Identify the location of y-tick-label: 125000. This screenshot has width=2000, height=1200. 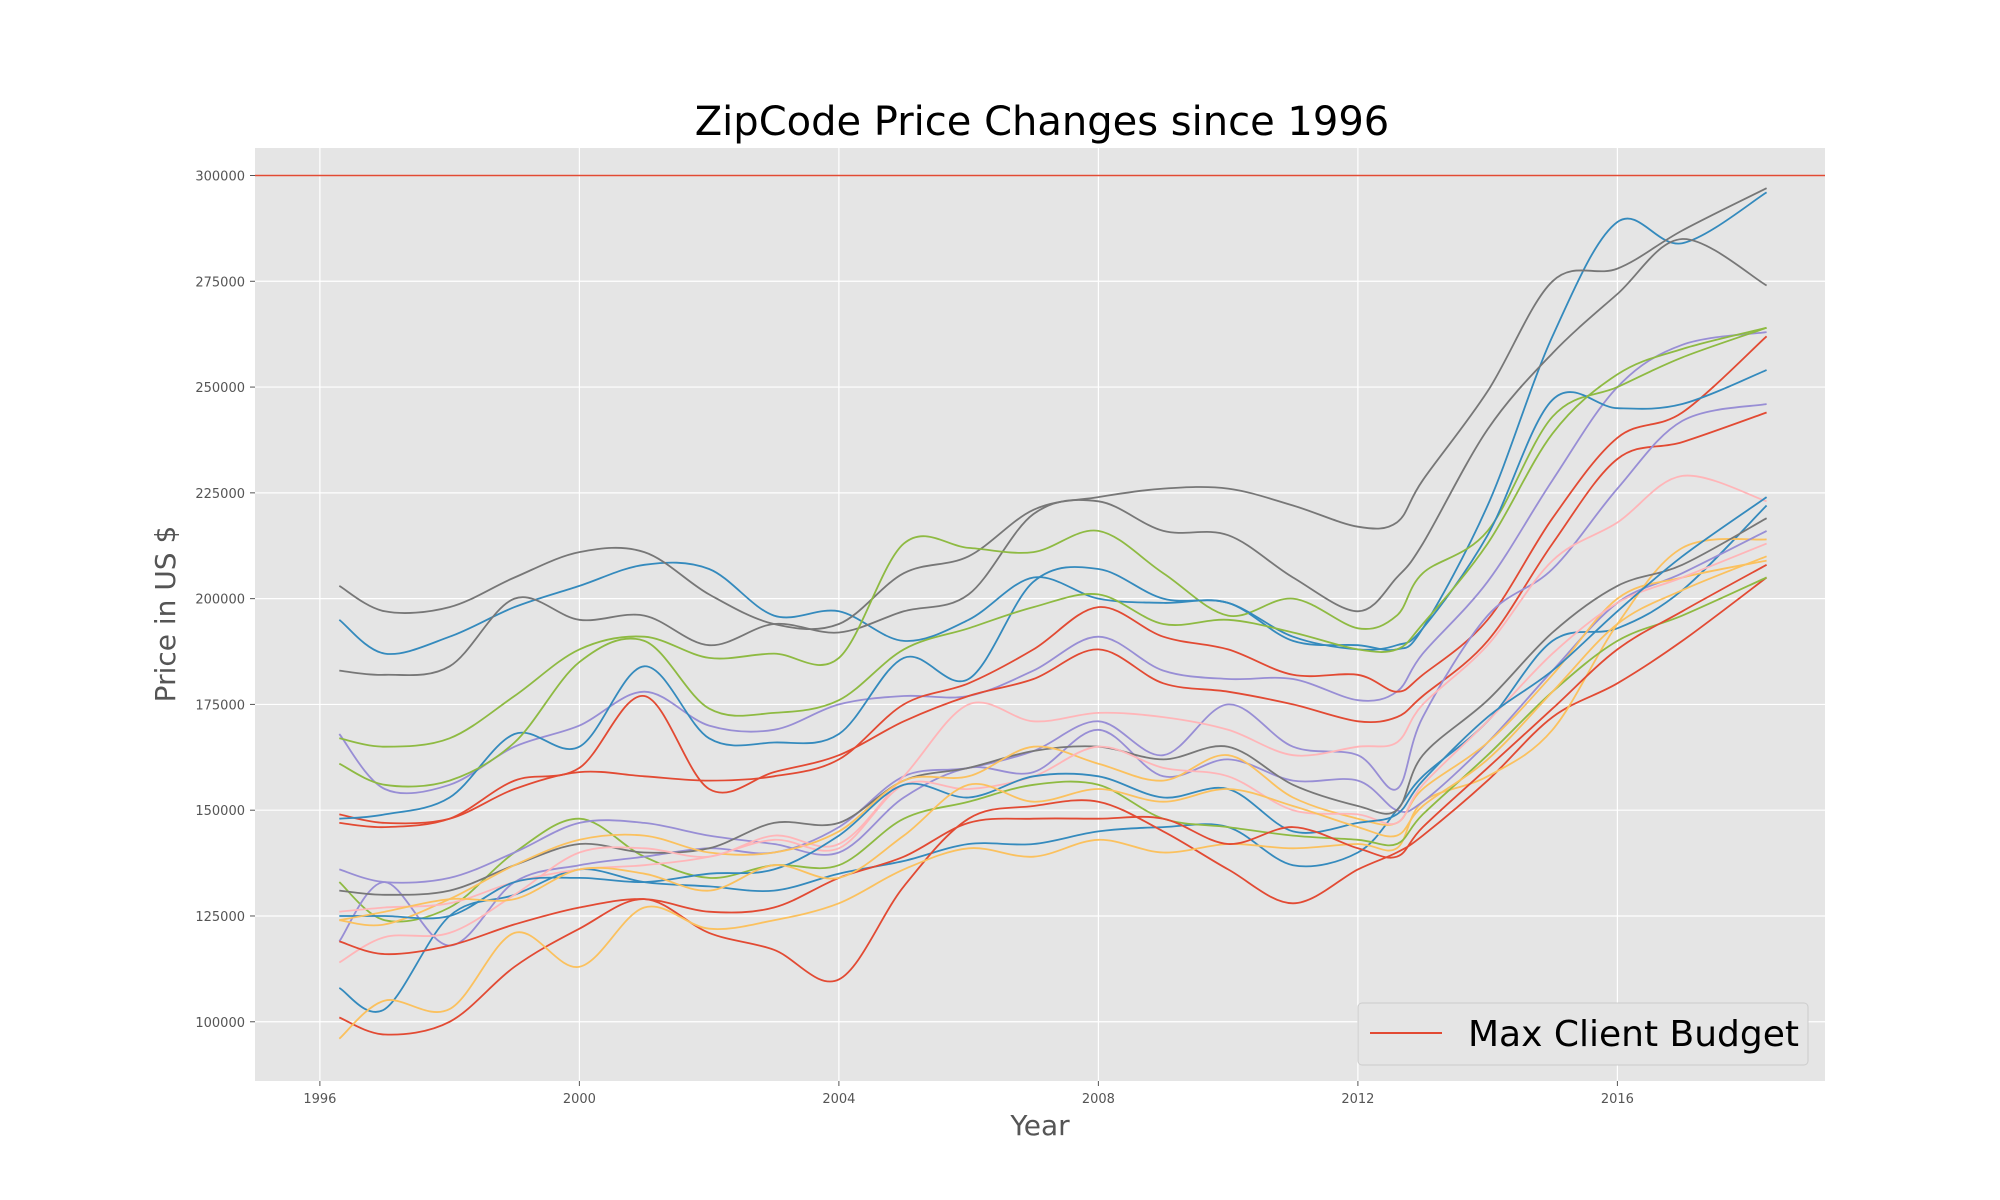
(220, 917).